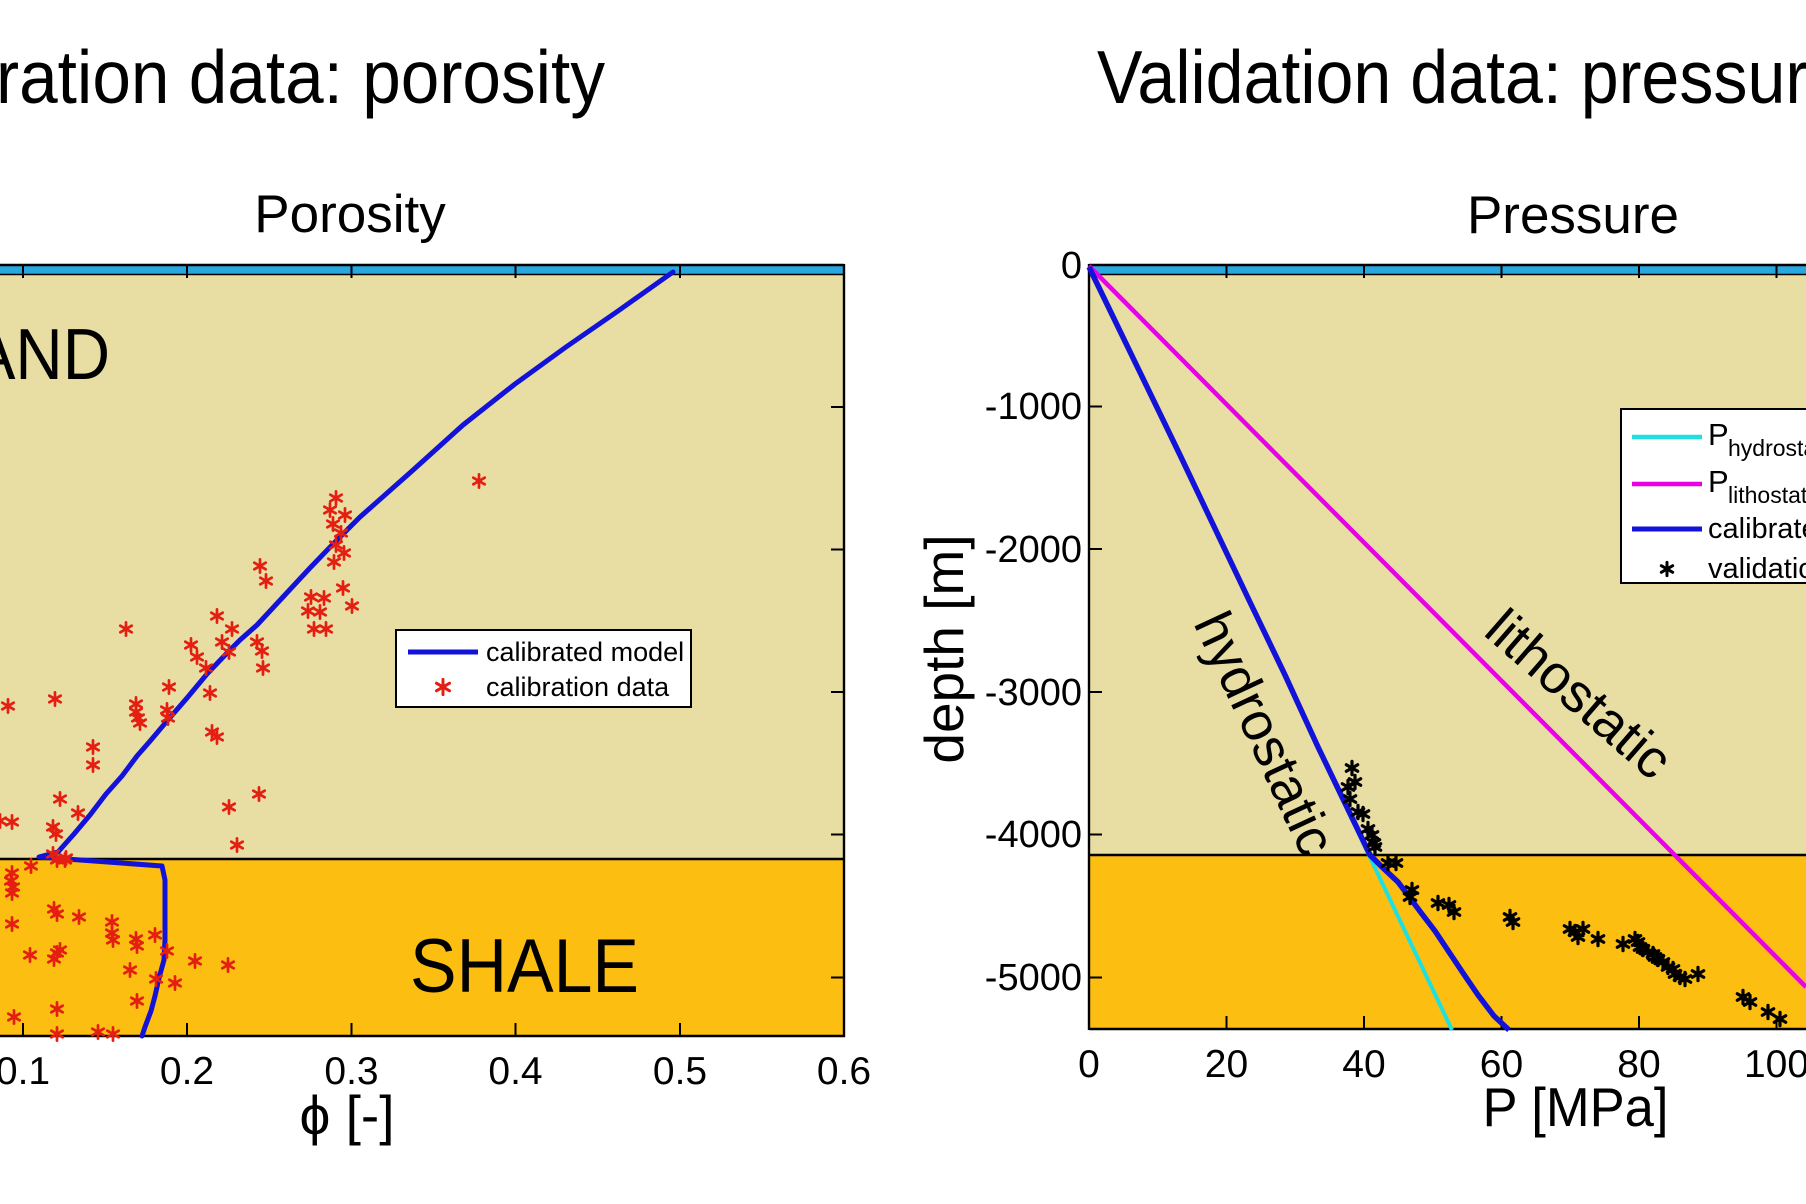 This screenshot has height=1204, width=1806. Describe the element at coordinates (1767, 448) in the screenshot. I see `svg-text: hydrostatic` at that location.